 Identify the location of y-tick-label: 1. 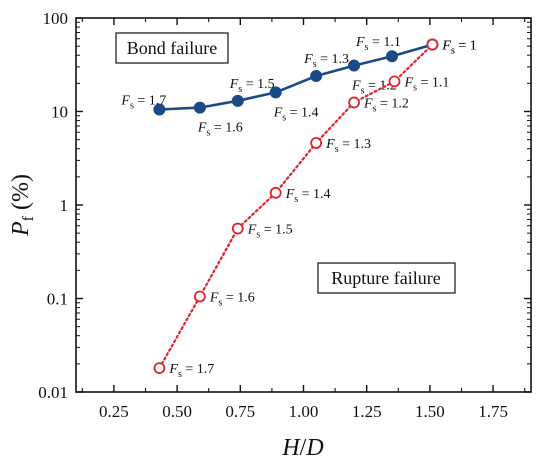
(64, 205).